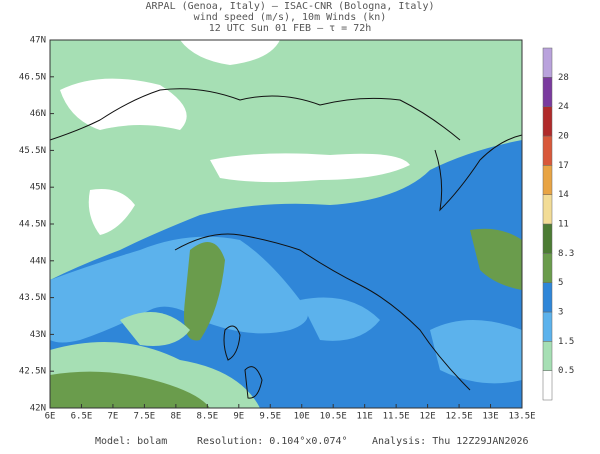  Describe the element at coordinates (145, 417) in the screenshot. I see `lon-label: 7.5E` at that location.